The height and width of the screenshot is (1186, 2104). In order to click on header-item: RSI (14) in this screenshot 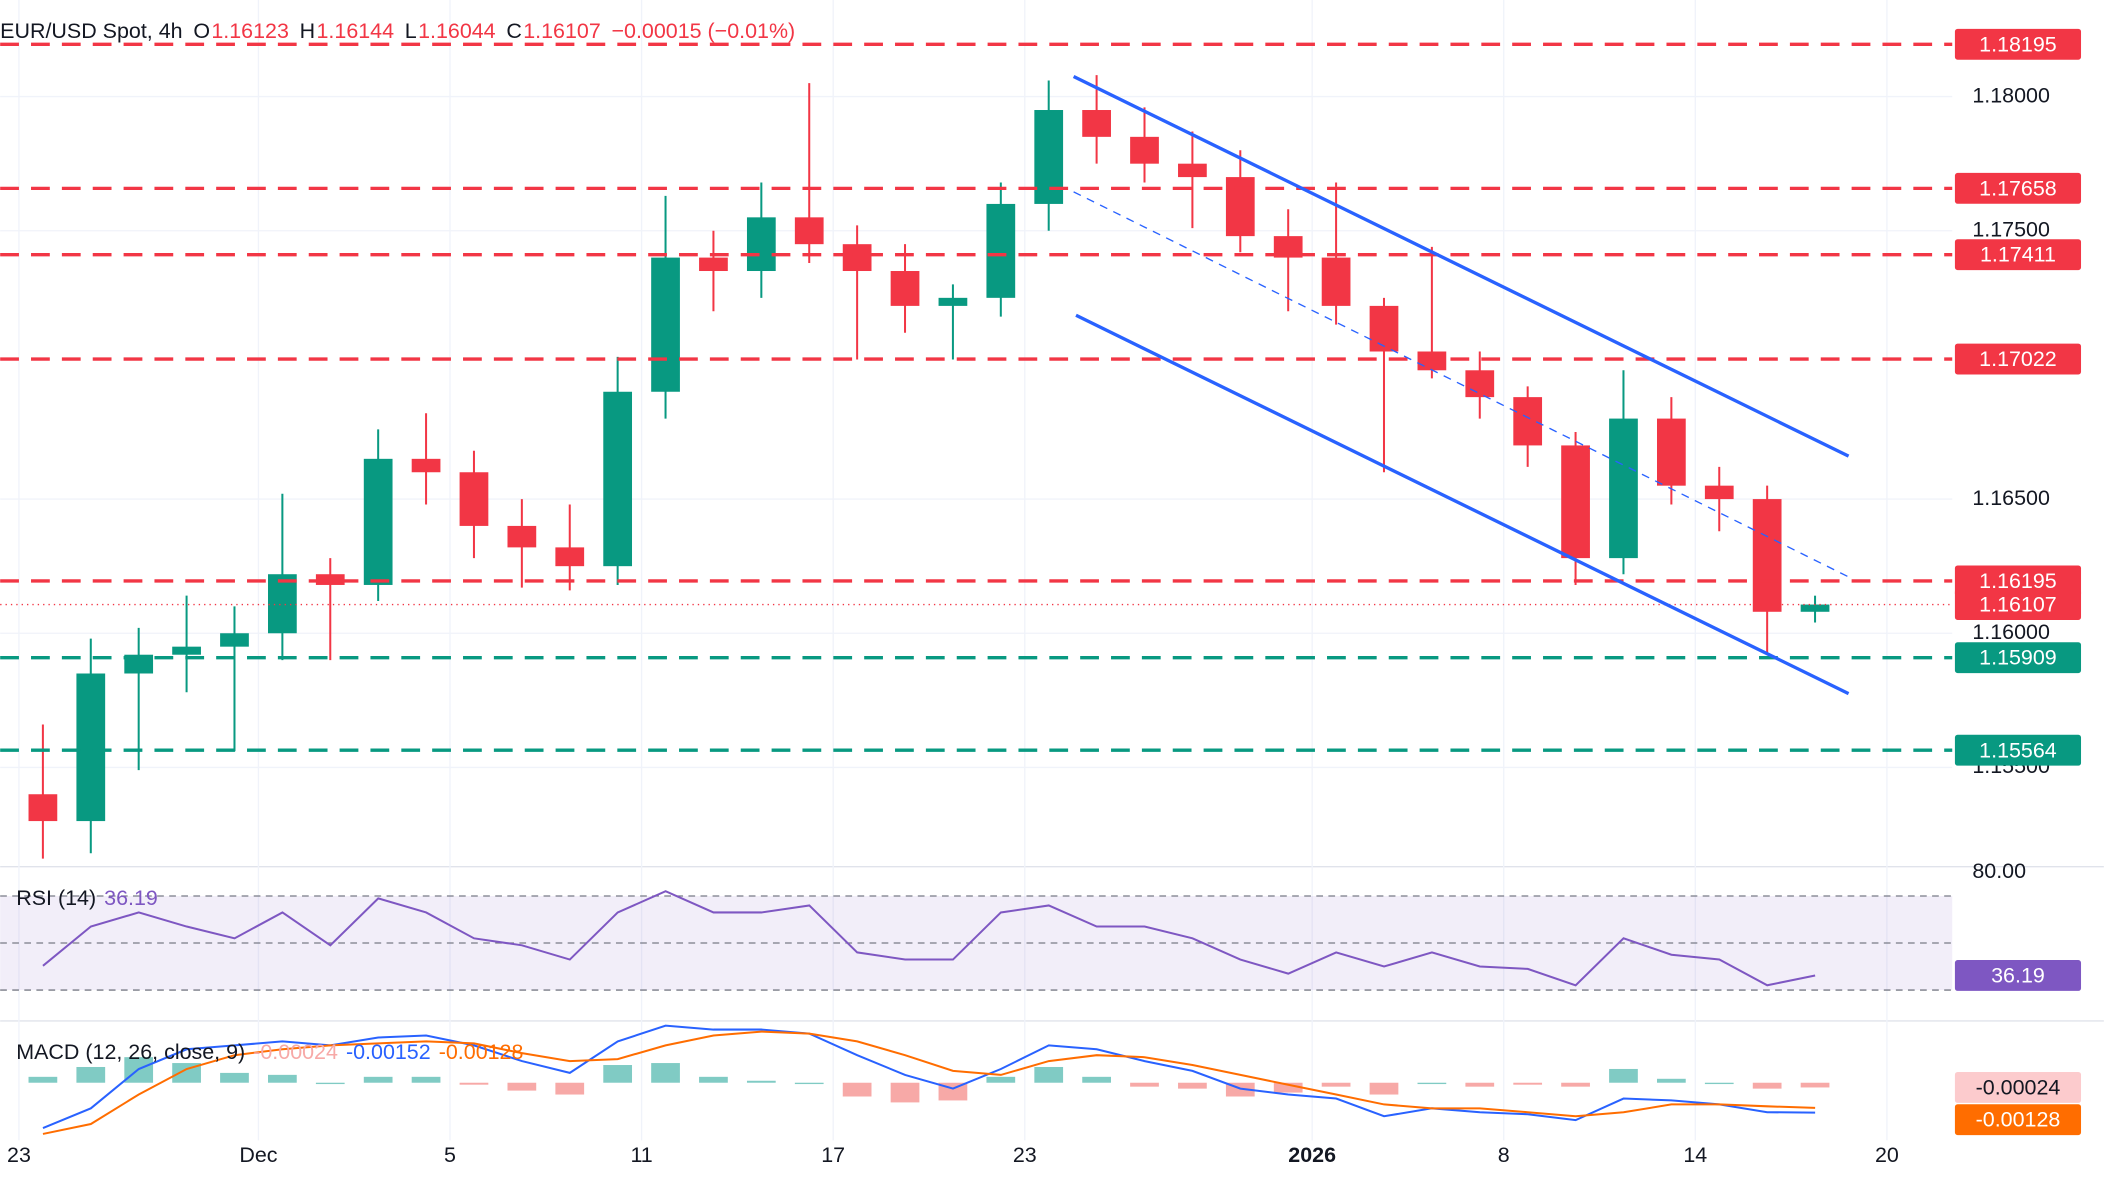, I will do `click(56, 898)`.